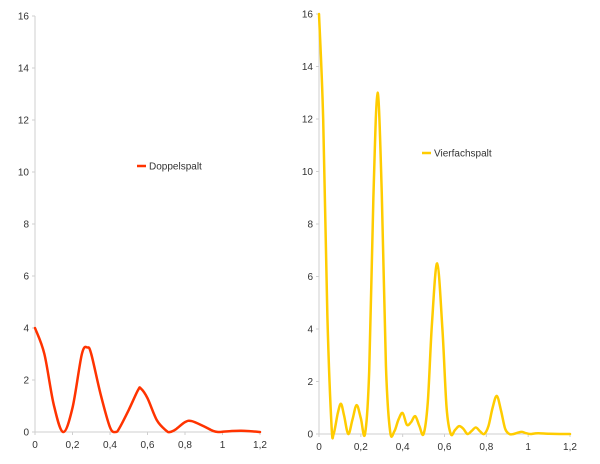 The height and width of the screenshot is (464, 600). What do you see at coordinates (570, 447) in the screenshot?
I see `right-x-tick-label: 1,2` at bounding box center [570, 447].